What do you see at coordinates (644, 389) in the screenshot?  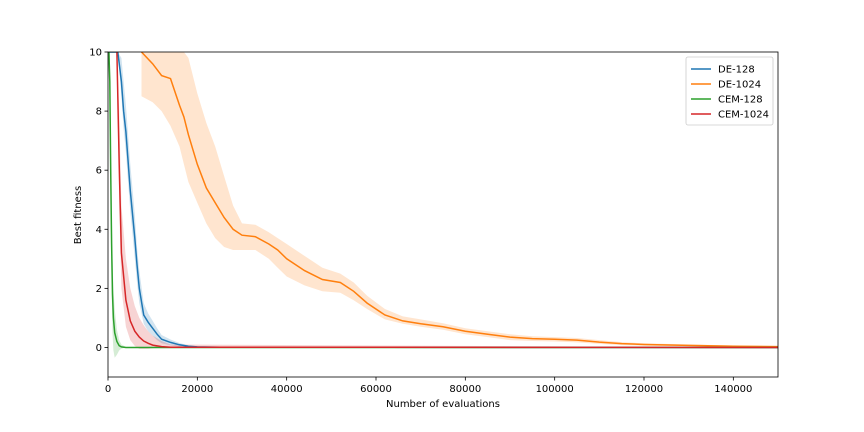 I see `x-tick-label: 120000` at bounding box center [644, 389].